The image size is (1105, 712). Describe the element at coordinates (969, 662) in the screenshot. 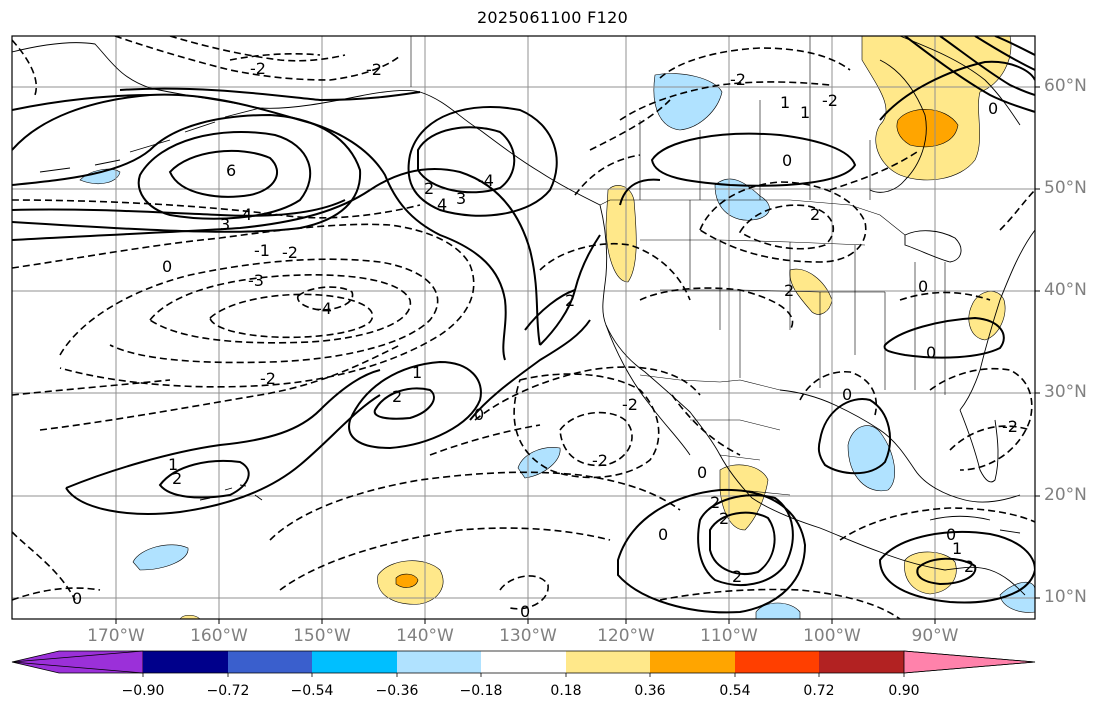

I see `colorbar-extend-high` at that location.